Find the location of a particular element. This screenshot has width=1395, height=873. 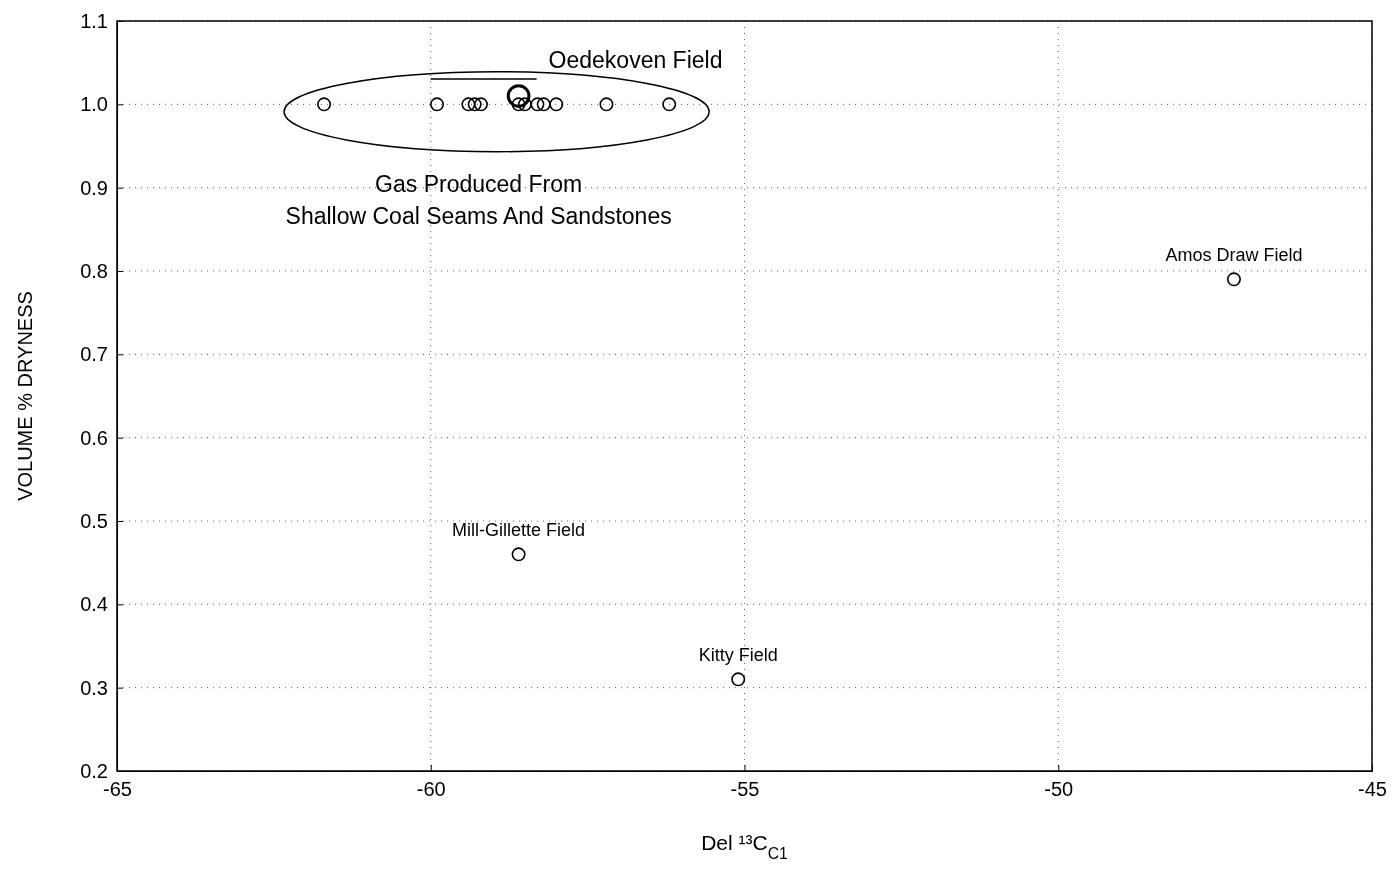

x-tick-label: -45 is located at coordinates (1372, 789).